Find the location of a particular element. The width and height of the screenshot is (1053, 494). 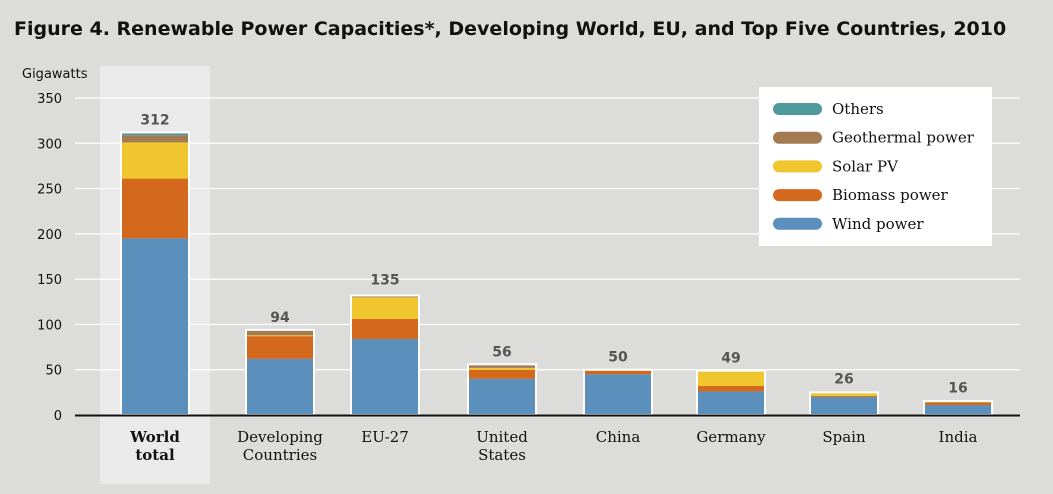

y-tick-label: 200 is located at coordinates (49, 235).